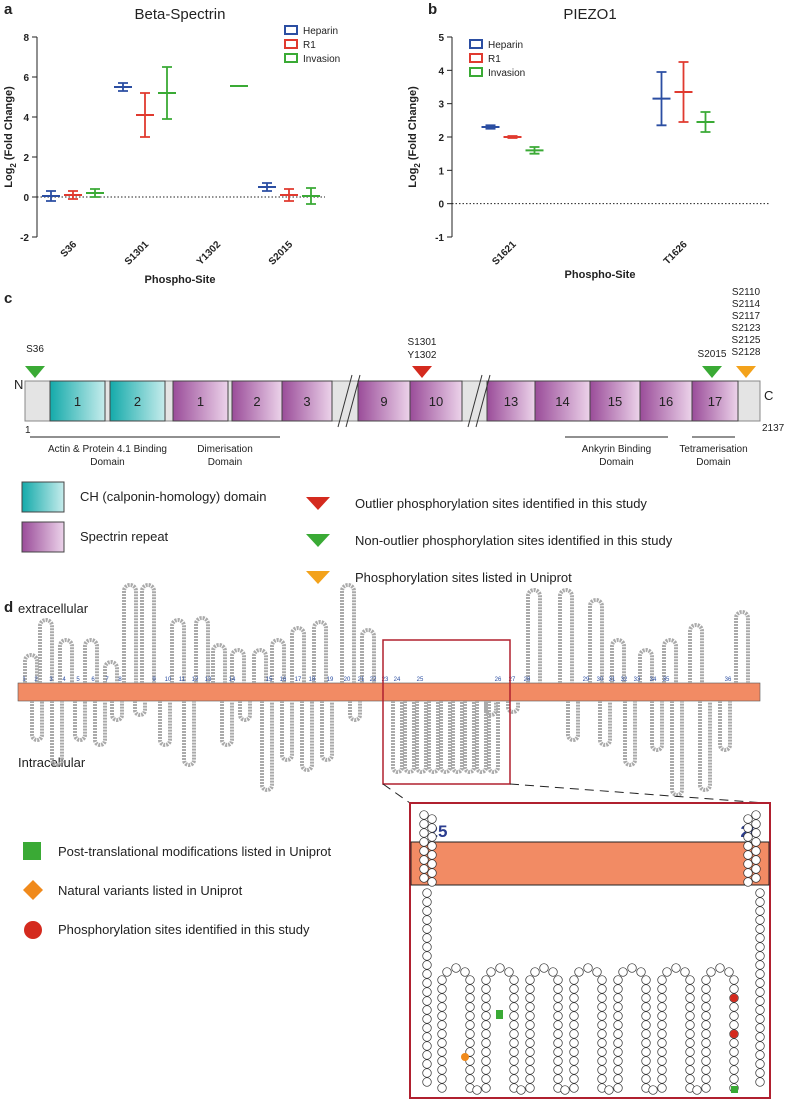  What do you see at coordinates (51, 680) in the screenshot?
I see `helix-number: 3` at bounding box center [51, 680].